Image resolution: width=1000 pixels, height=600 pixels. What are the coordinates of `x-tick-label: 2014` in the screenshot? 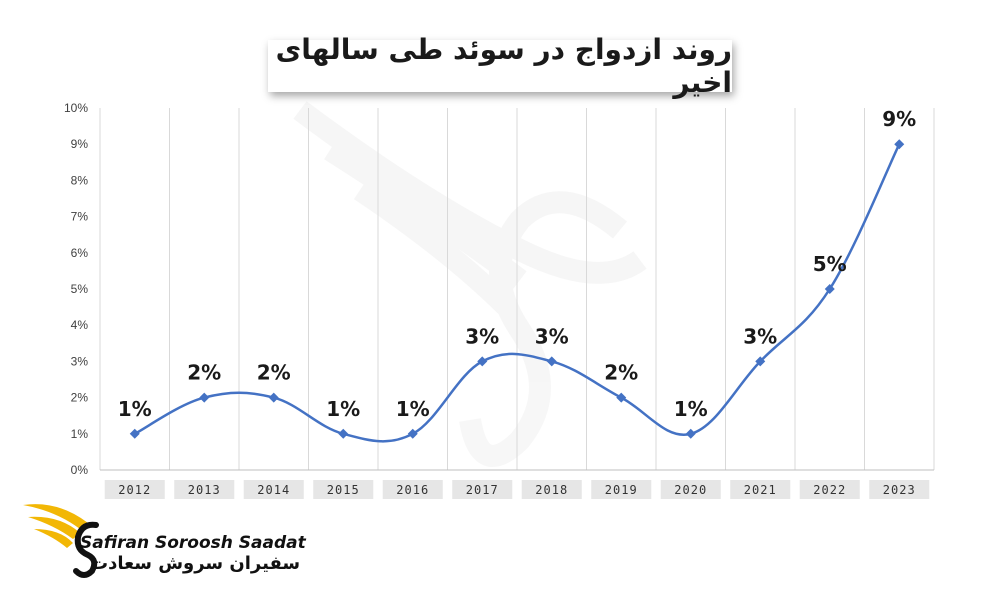 It's located at (273, 490).